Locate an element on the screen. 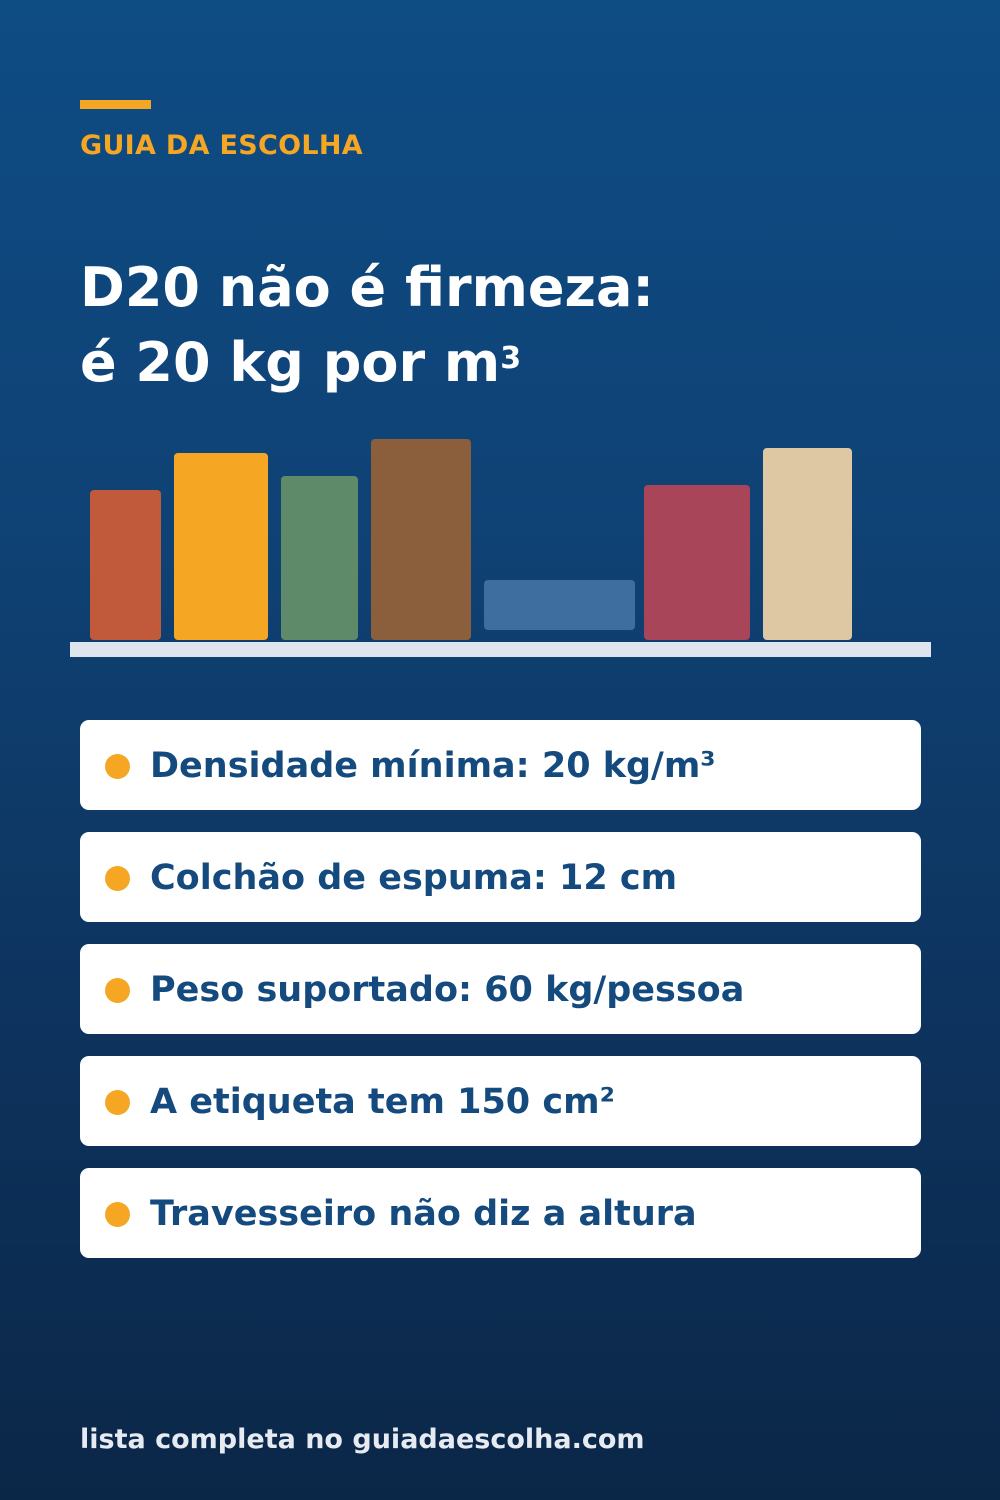 Image resolution: width=1000 pixels, height=1500 pixels. list-item-text: A etiqueta tem 150 cm² is located at coordinates (382, 1102).